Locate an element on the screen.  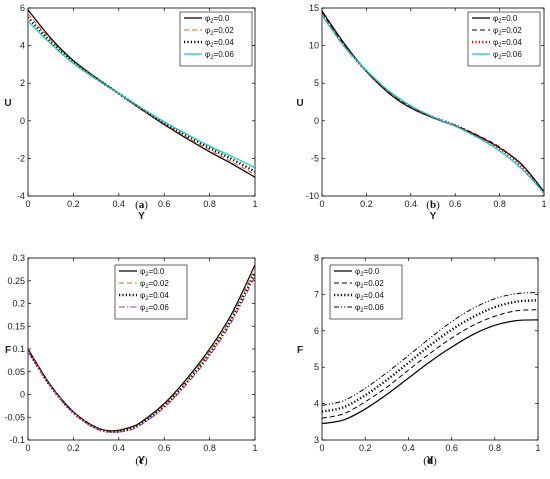
y-tick-label: -4 is located at coordinates (21, 196).